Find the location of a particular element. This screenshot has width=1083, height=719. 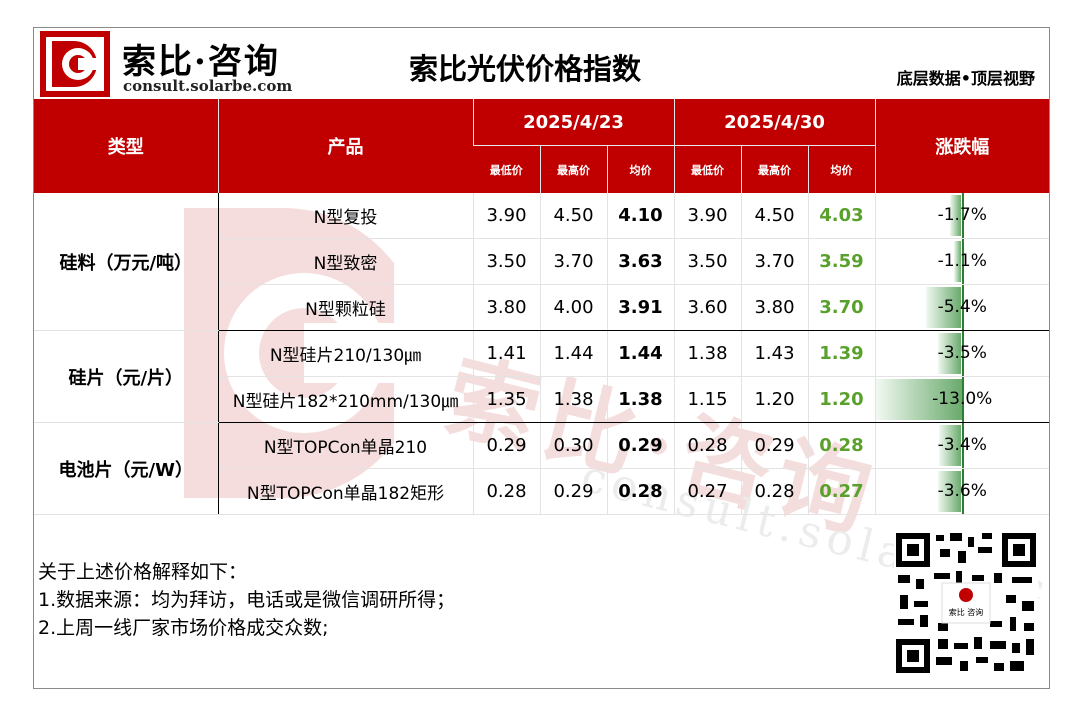

max-price-cell: 1.20 is located at coordinates (774, 399).